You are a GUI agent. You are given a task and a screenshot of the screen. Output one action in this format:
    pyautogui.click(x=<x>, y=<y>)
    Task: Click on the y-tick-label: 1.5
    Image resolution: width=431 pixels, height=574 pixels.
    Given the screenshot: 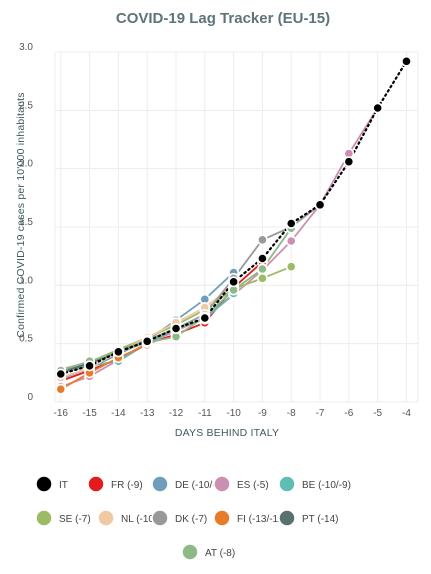 What is the action you would take?
    pyautogui.click(x=26, y=222)
    